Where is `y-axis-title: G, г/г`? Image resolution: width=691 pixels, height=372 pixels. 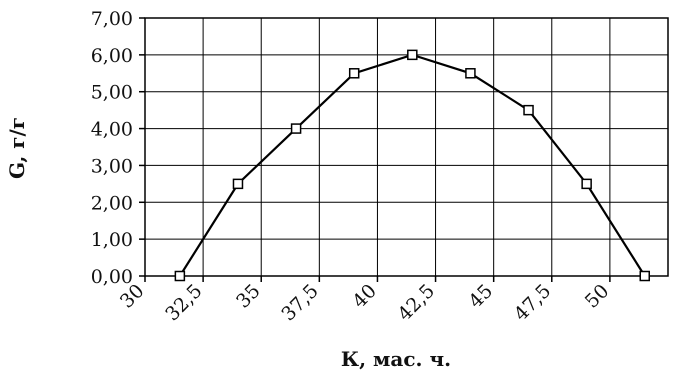 y-axis-title: G, г/г is located at coordinates (17, 148).